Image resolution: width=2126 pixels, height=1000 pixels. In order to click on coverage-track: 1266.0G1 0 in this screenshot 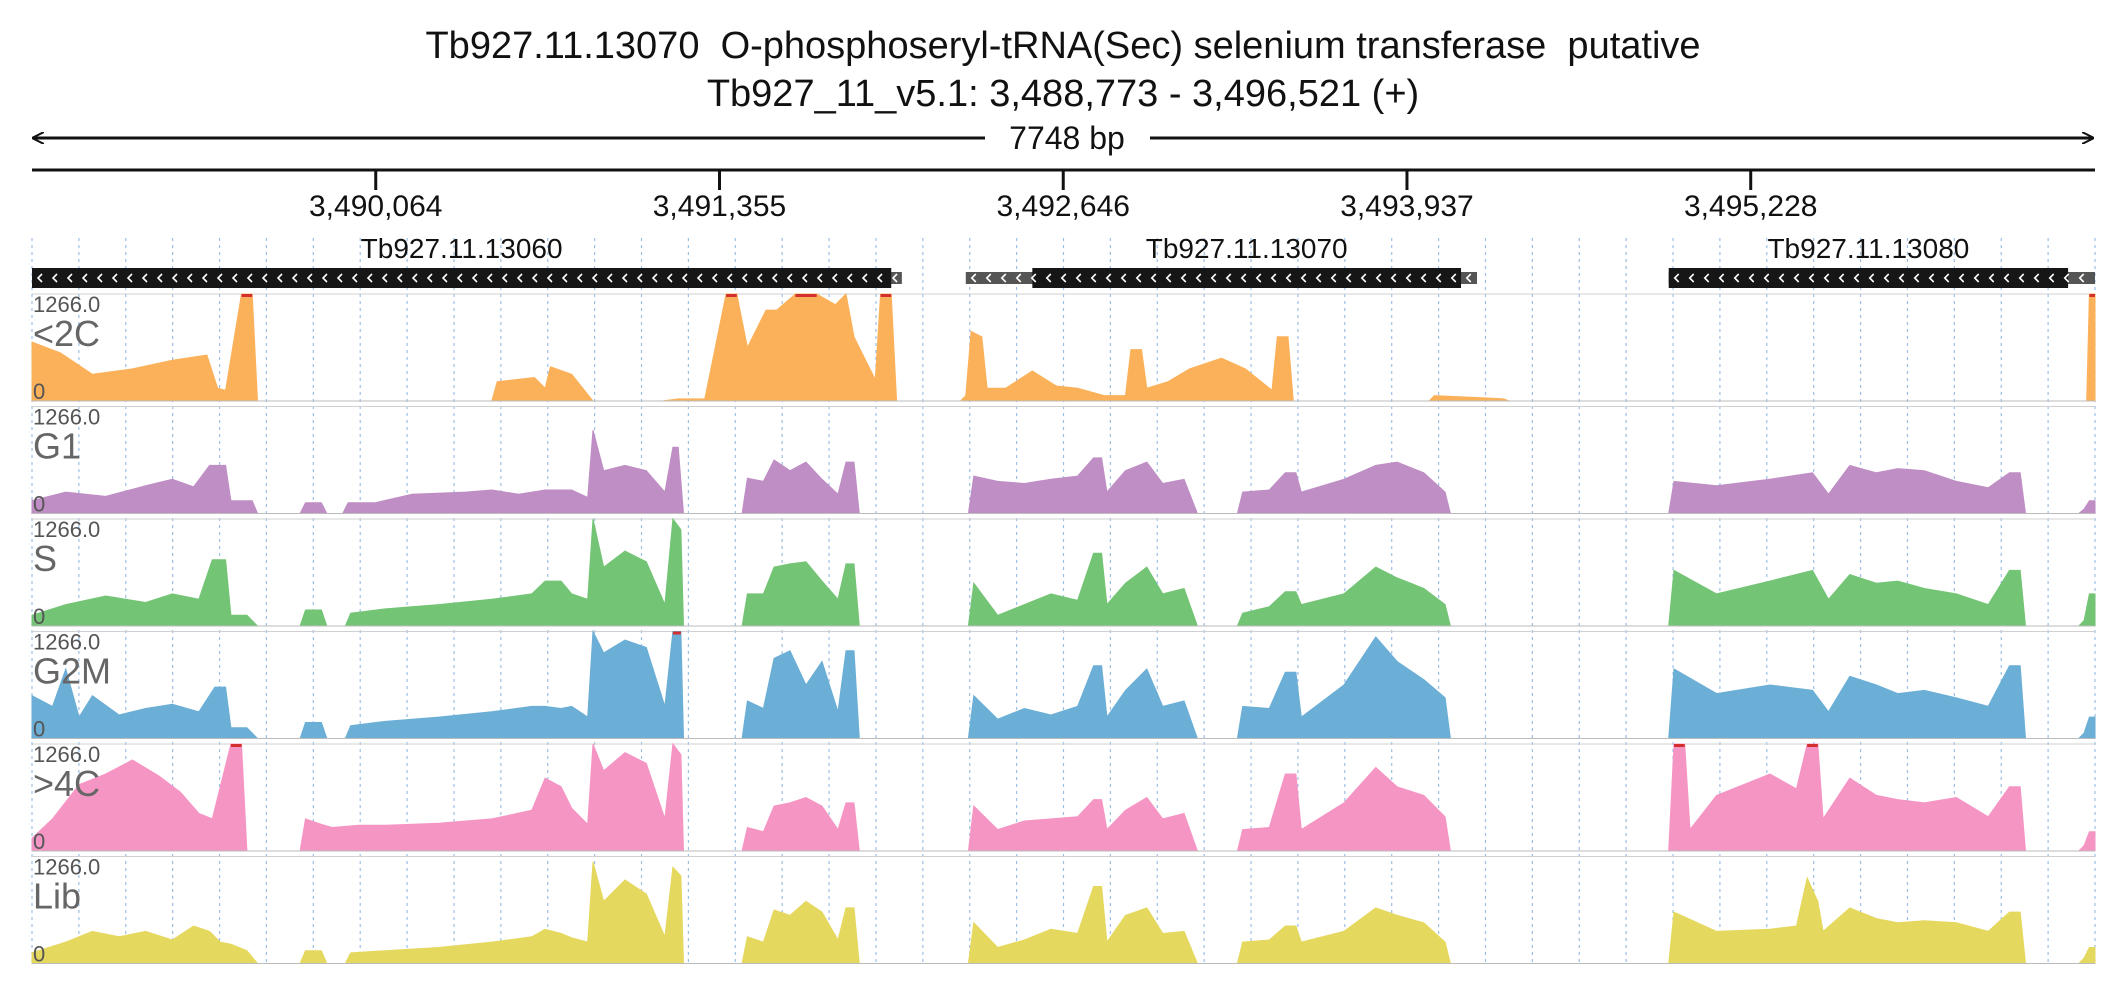, I will do `click(1063, 461)`.